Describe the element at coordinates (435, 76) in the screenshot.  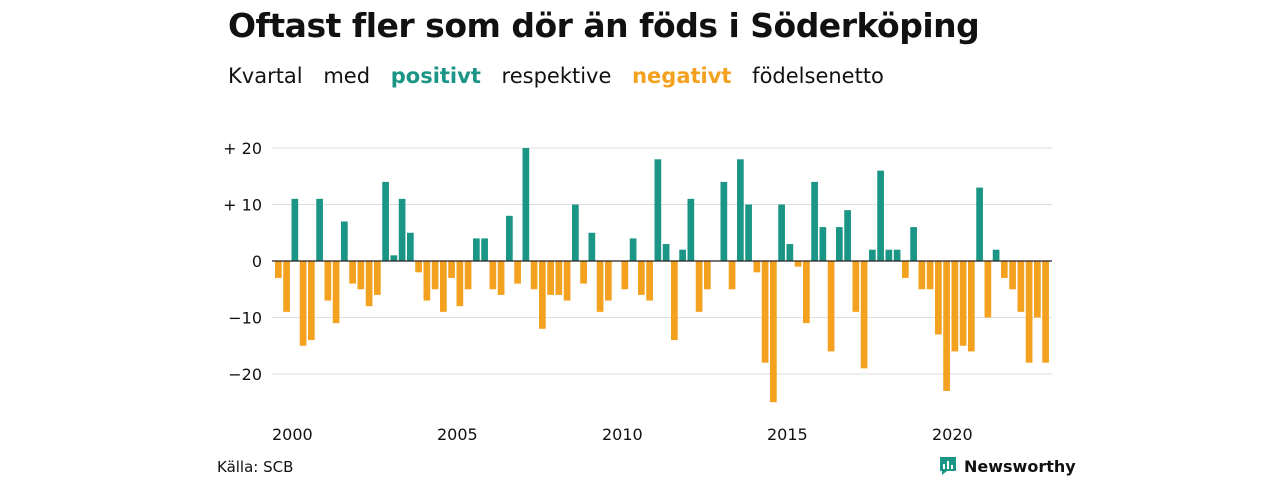
I see `subtitle-positive-word: positivt` at that location.